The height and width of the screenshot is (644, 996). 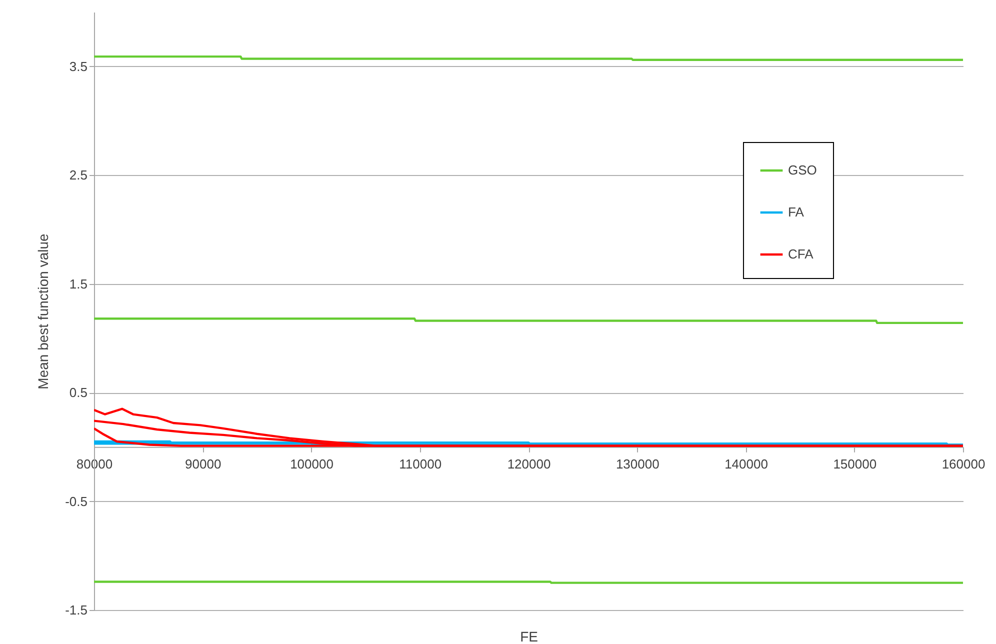 I want to click on y-axis-title: Mean best function value, so click(x=43, y=311).